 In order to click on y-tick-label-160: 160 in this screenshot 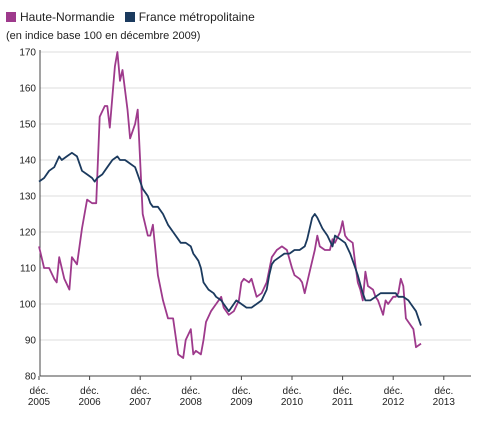, I will do `click(27, 89)`.